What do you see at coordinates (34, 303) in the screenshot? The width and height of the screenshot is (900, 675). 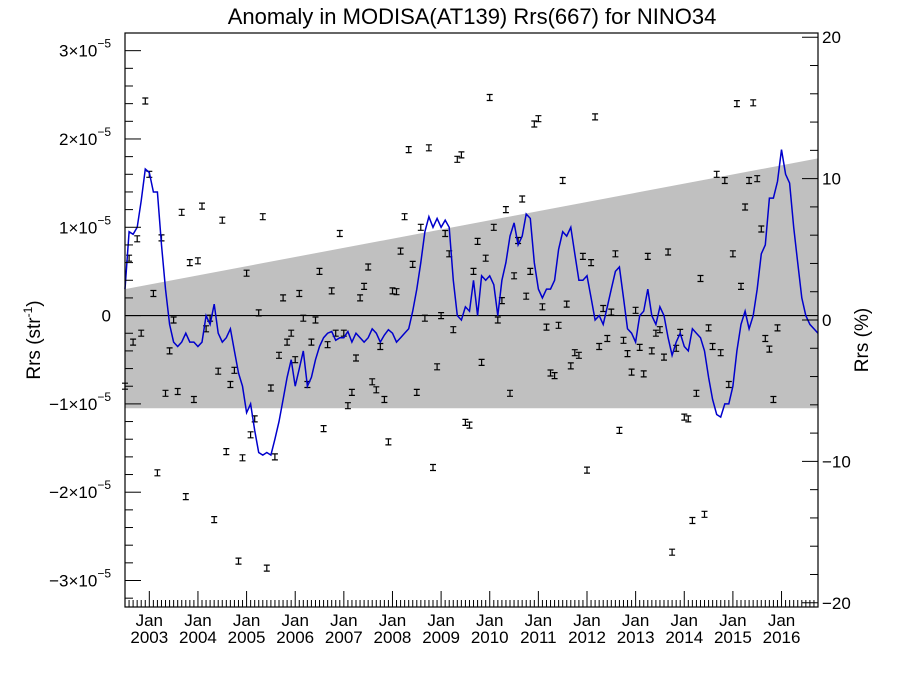 I see `y-axis-label-left-close: )` at bounding box center [34, 303].